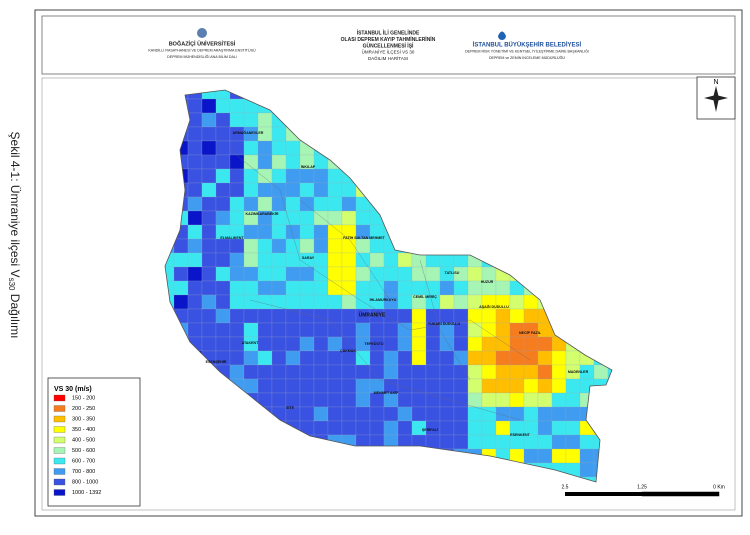 This screenshot has width=750, height=535. What do you see at coordinates (530, 333) in the screenshot?
I see `neighborhood-label: NECİP FAZIL` at bounding box center [530, 333].